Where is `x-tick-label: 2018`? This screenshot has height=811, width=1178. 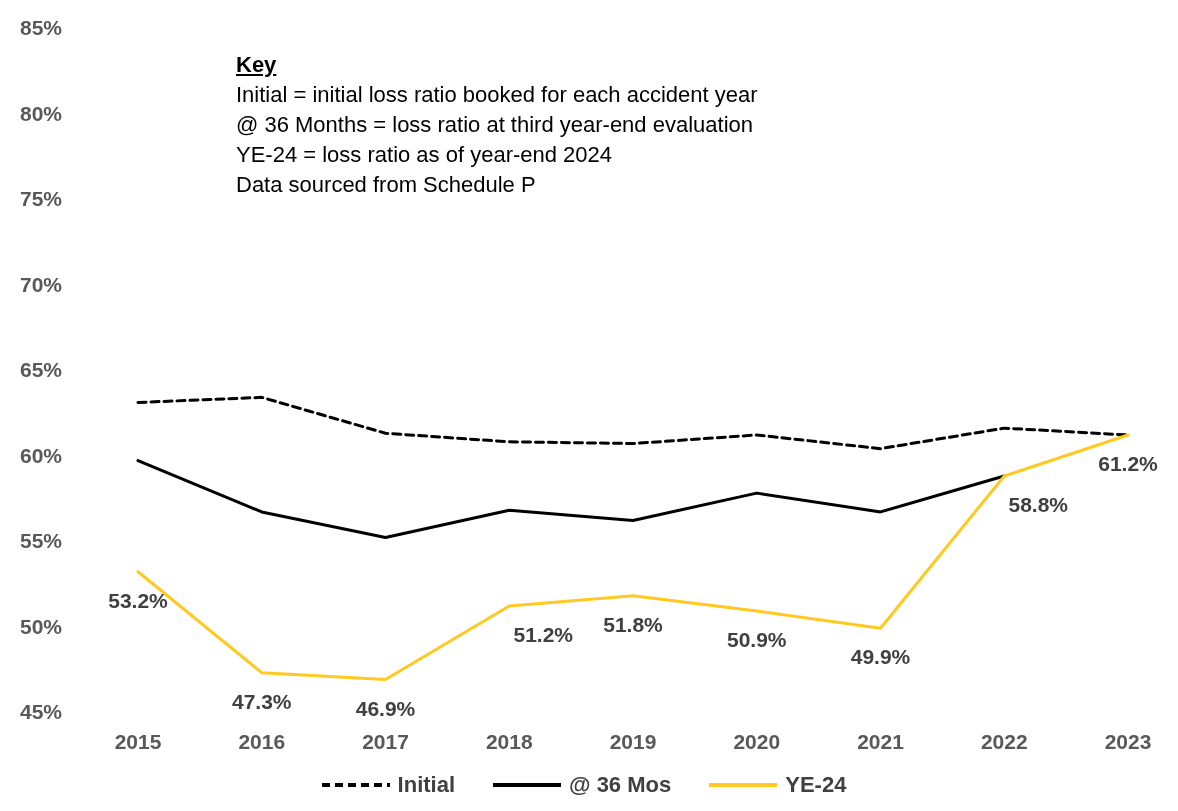 x-tick-label: 2018 is located at coordinates (509, 741).